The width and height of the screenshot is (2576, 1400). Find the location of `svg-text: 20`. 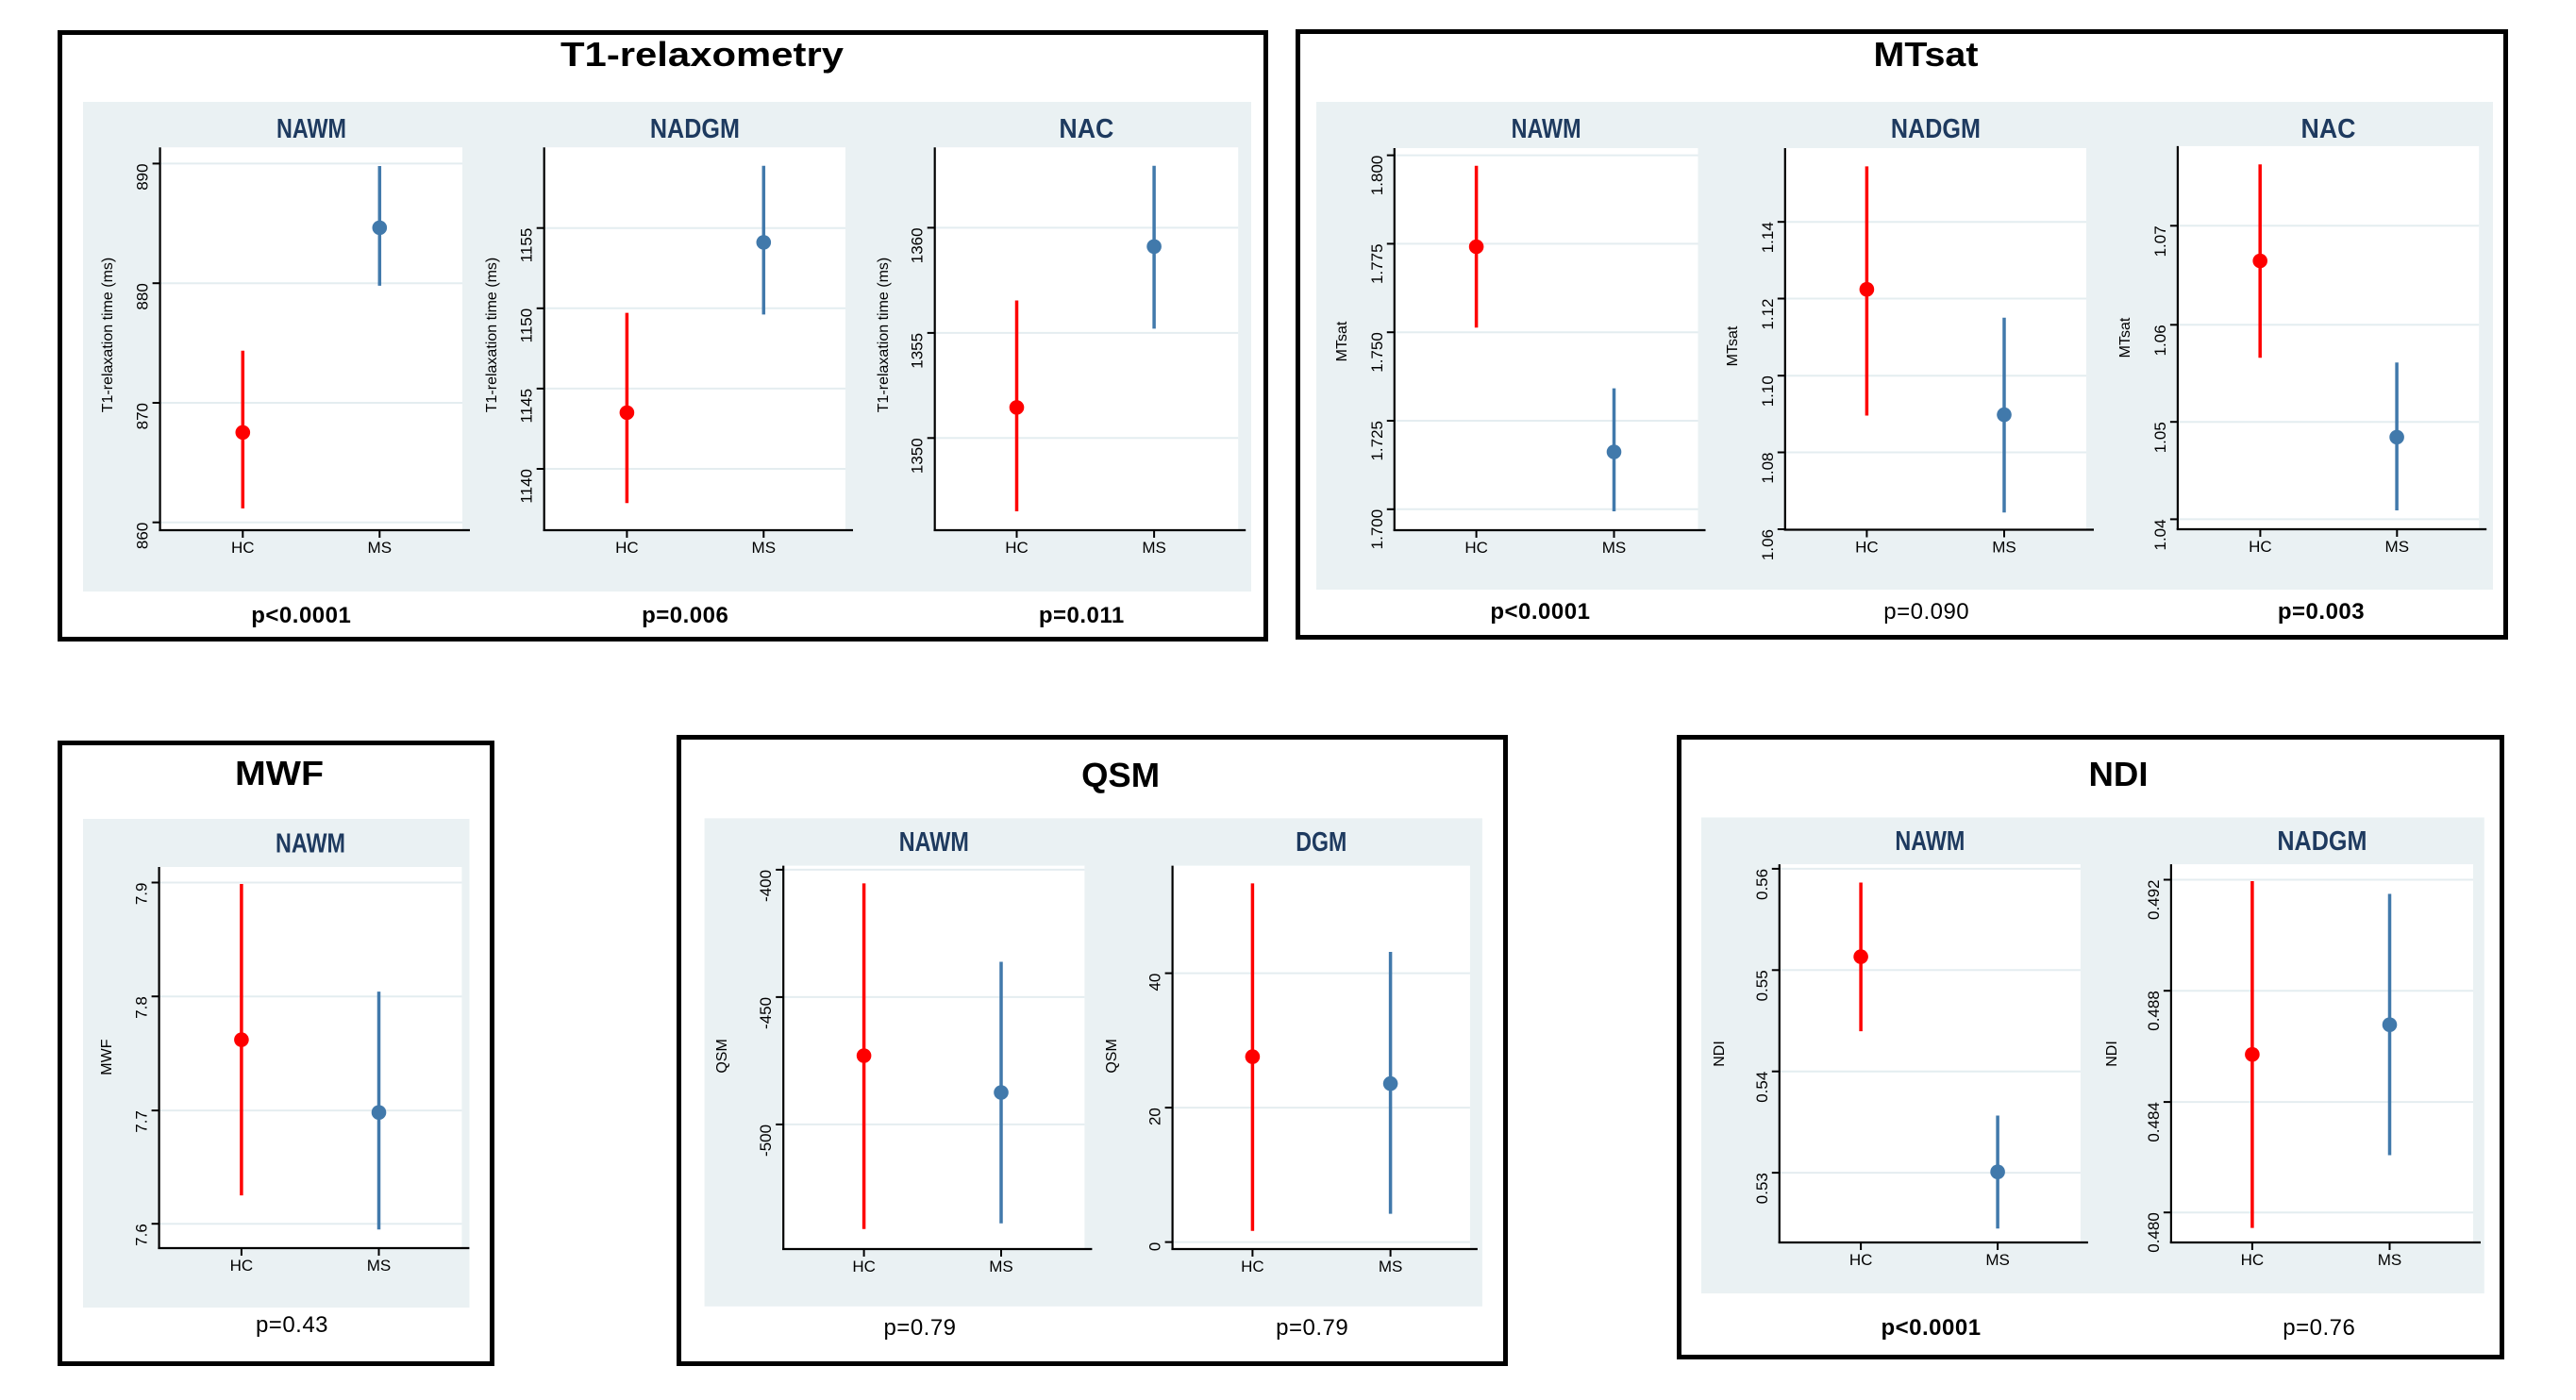

svg-text: 20 is located at coordinates (1155, 1116).